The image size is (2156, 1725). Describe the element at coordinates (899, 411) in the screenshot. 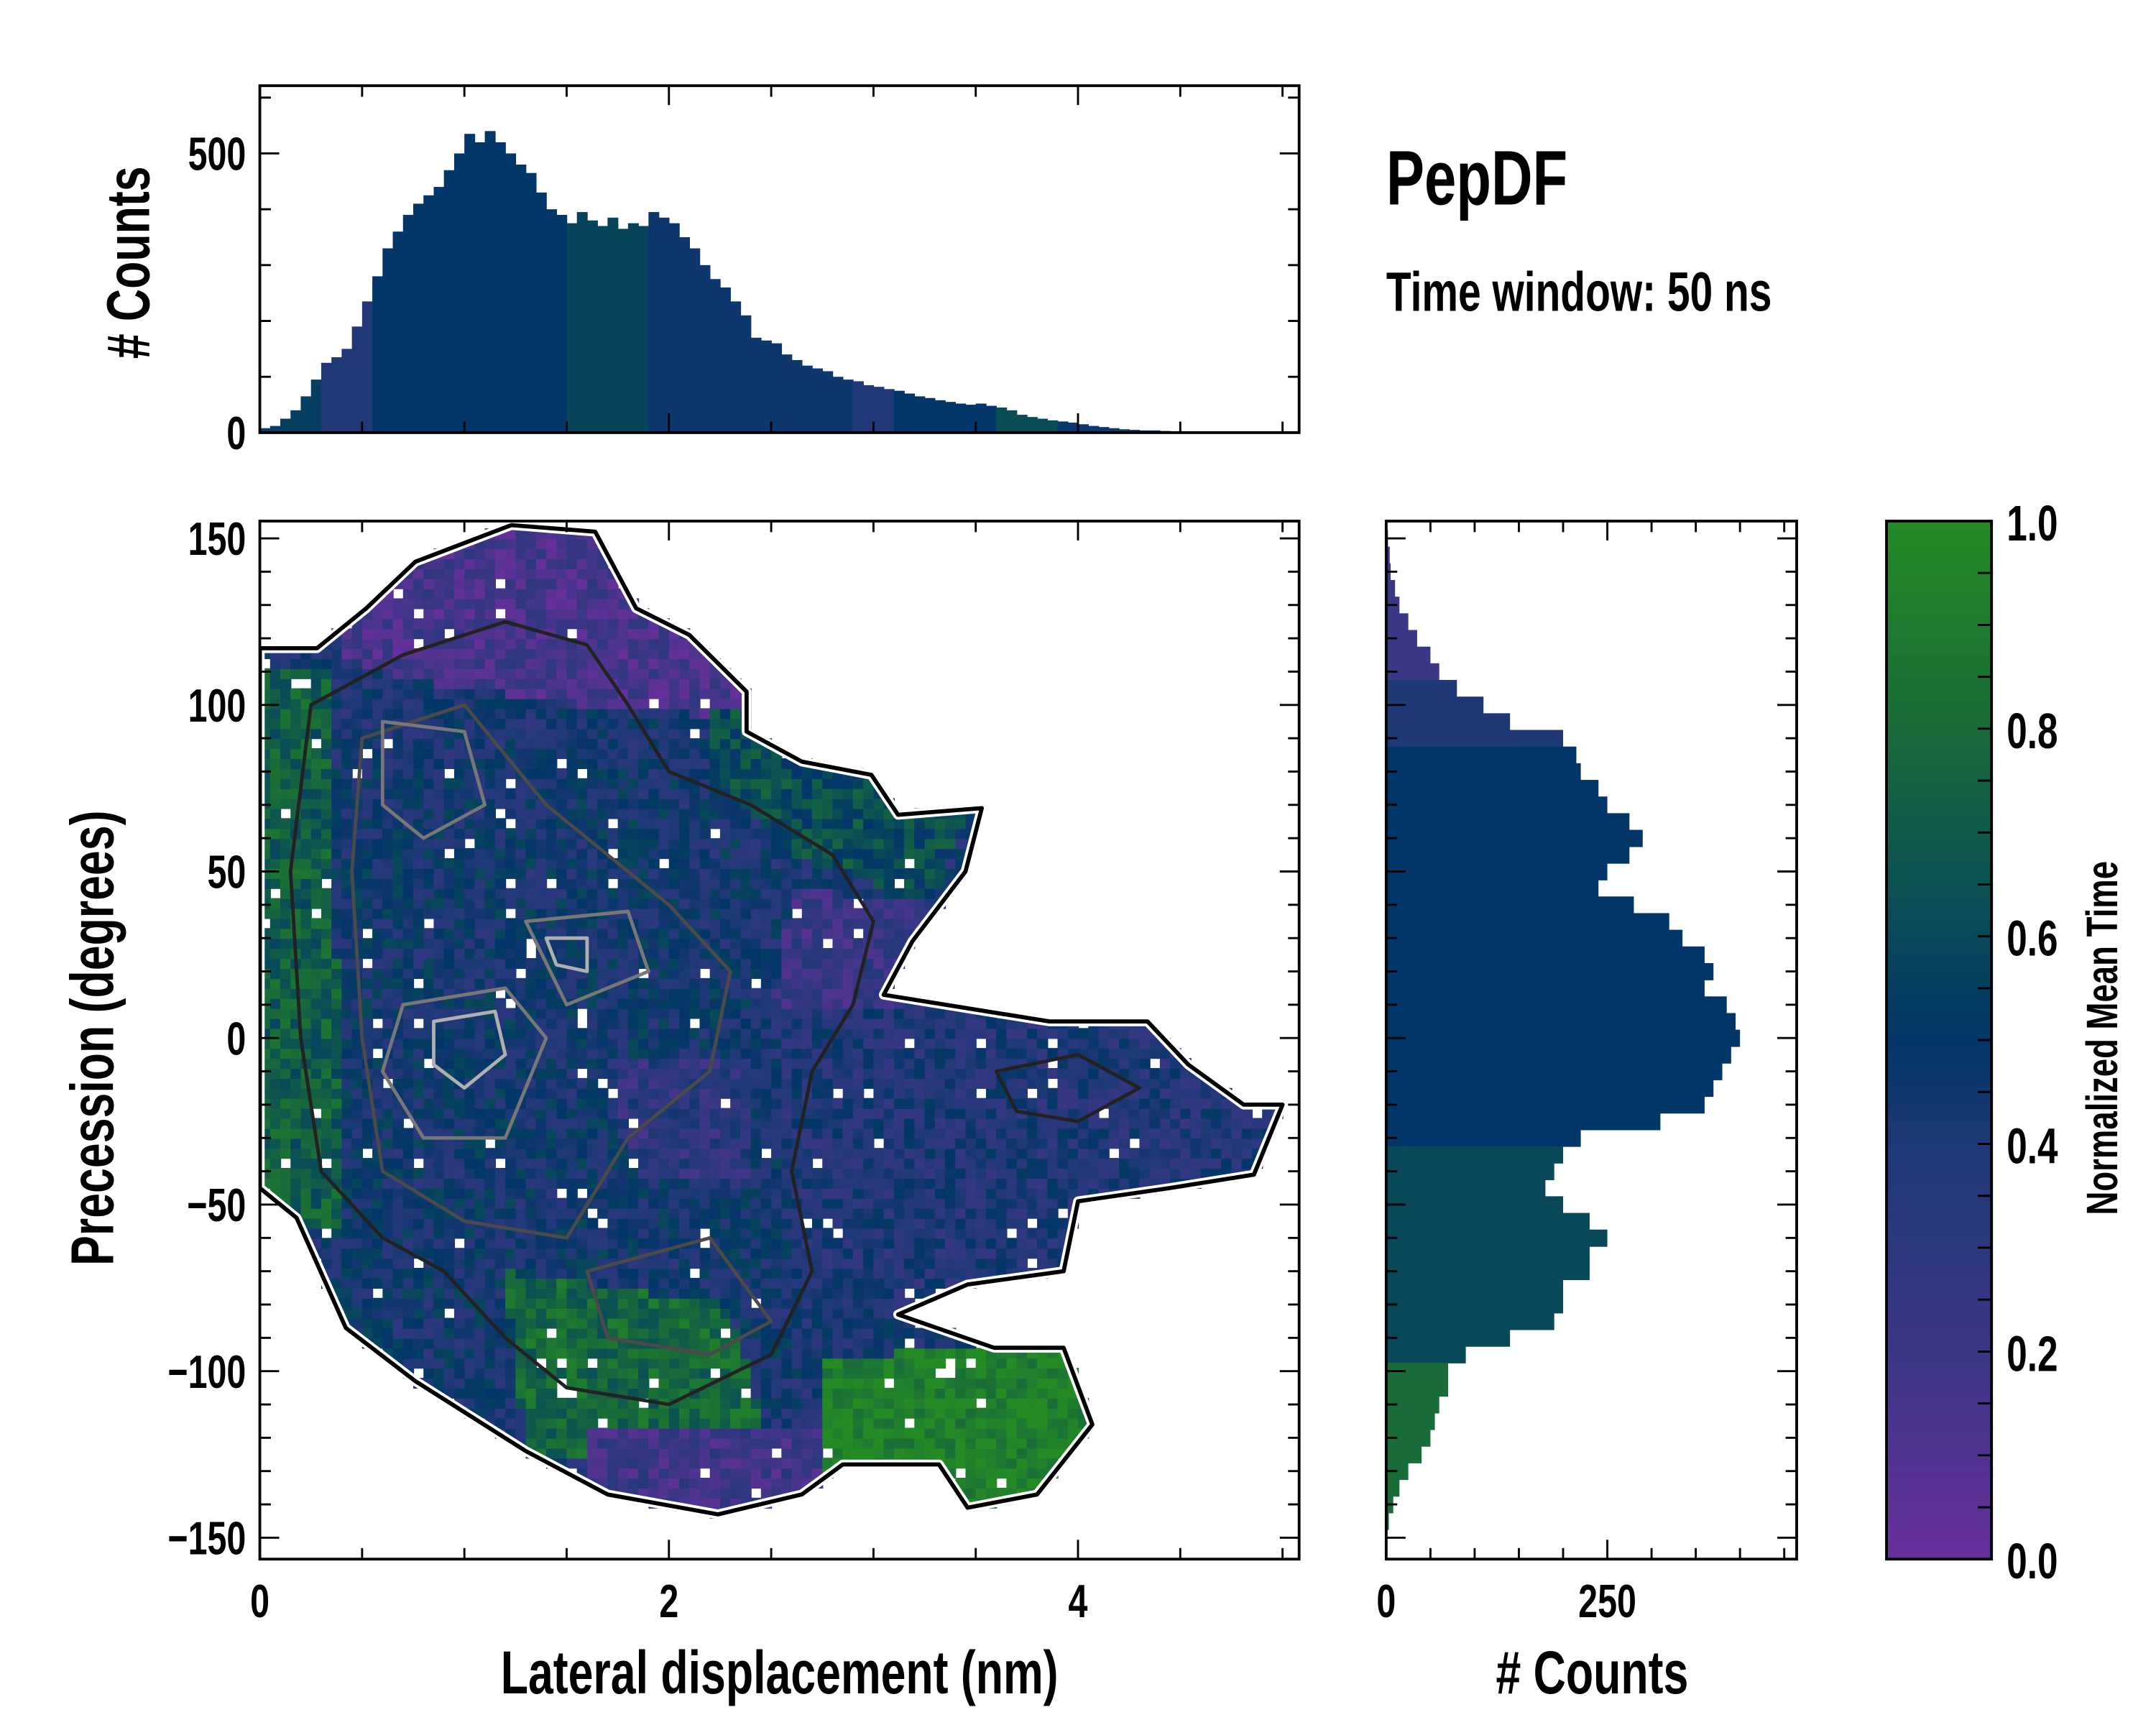

I see `top-histogram-bar` at that location.